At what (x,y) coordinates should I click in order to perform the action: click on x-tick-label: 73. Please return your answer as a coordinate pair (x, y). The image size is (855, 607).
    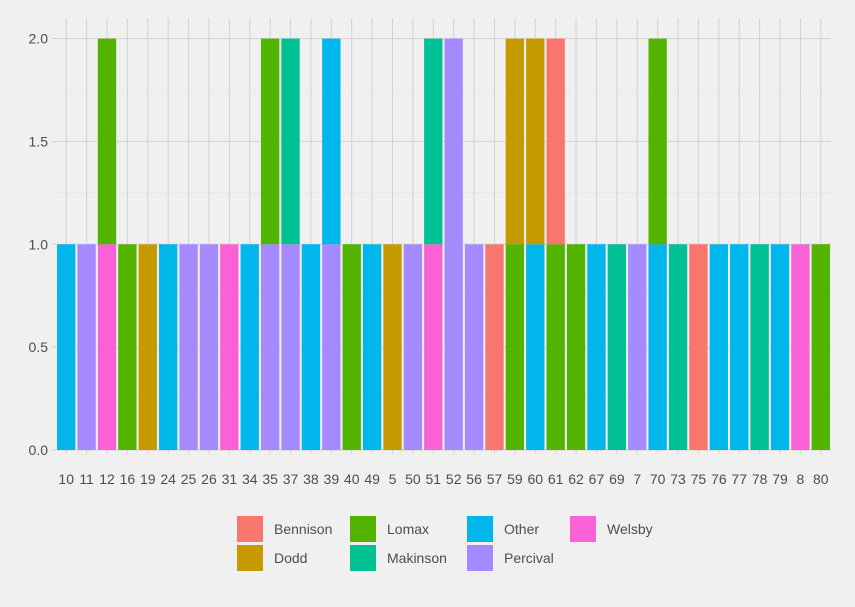
    Looking at the image, I should click on (678, 479).